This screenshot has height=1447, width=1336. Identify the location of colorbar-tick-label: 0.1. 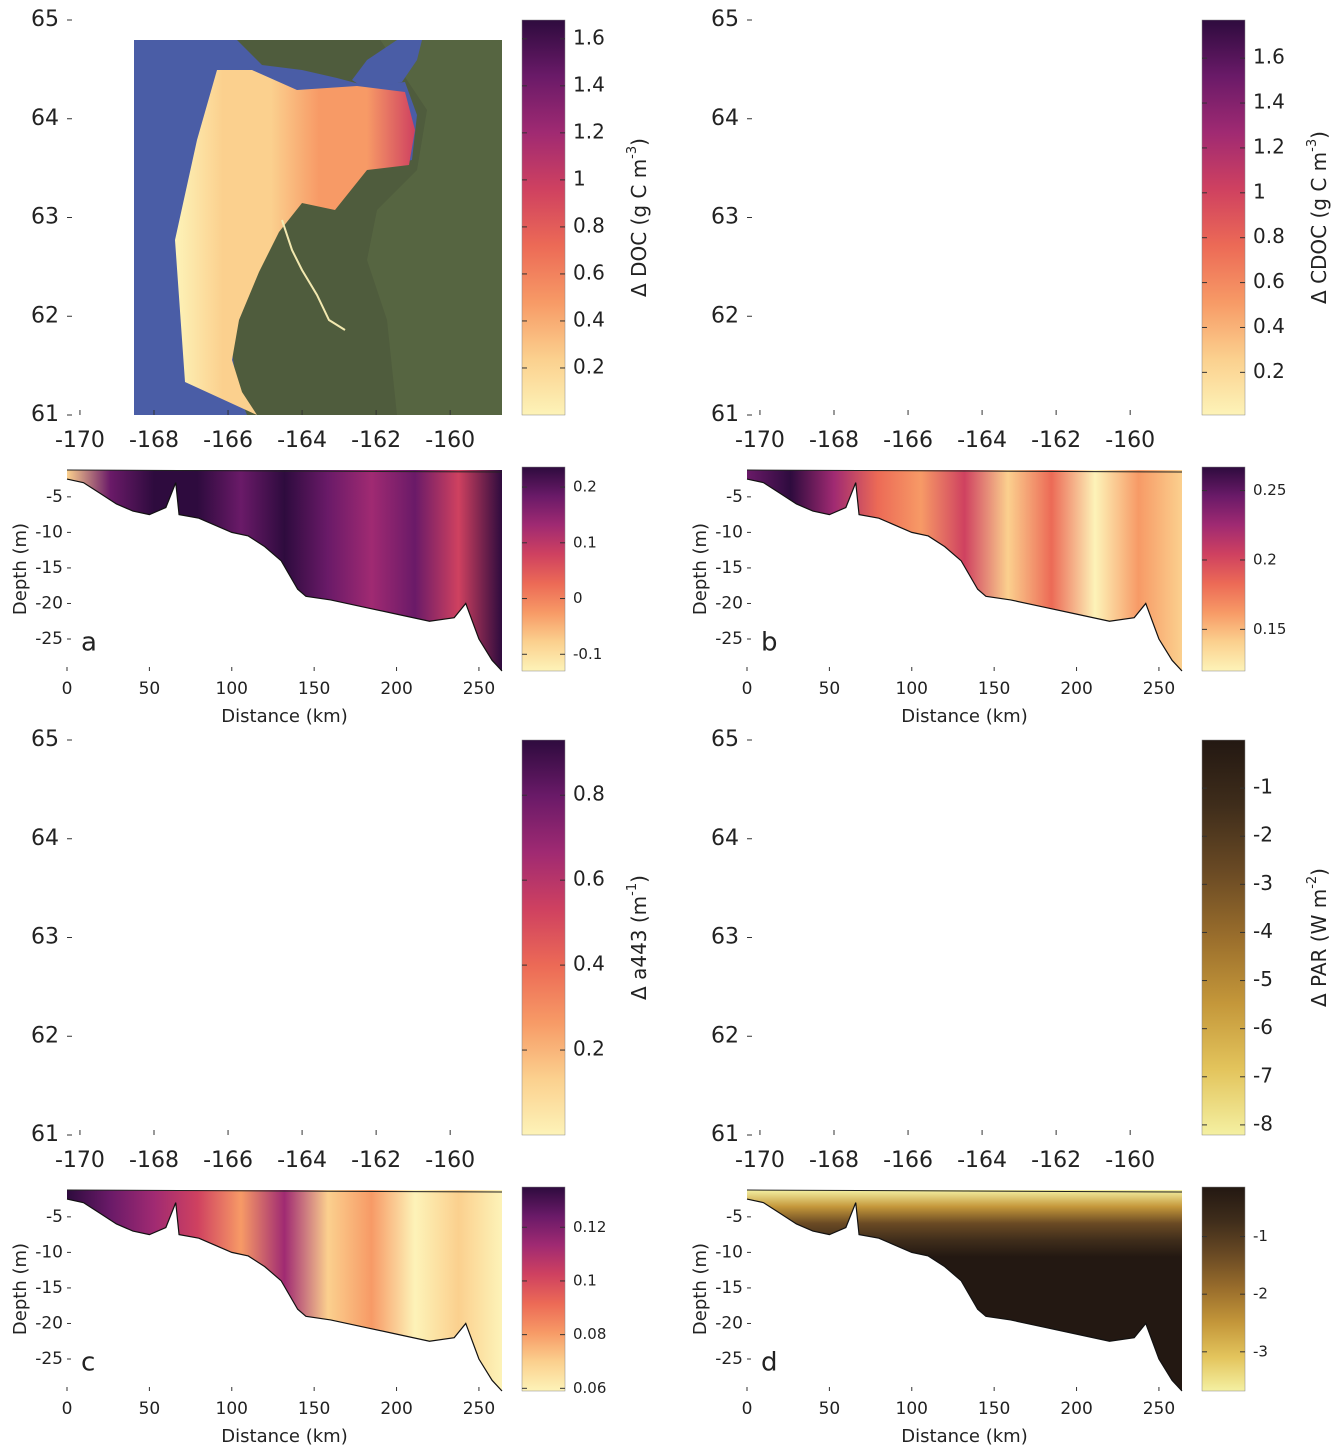
(585, 542).